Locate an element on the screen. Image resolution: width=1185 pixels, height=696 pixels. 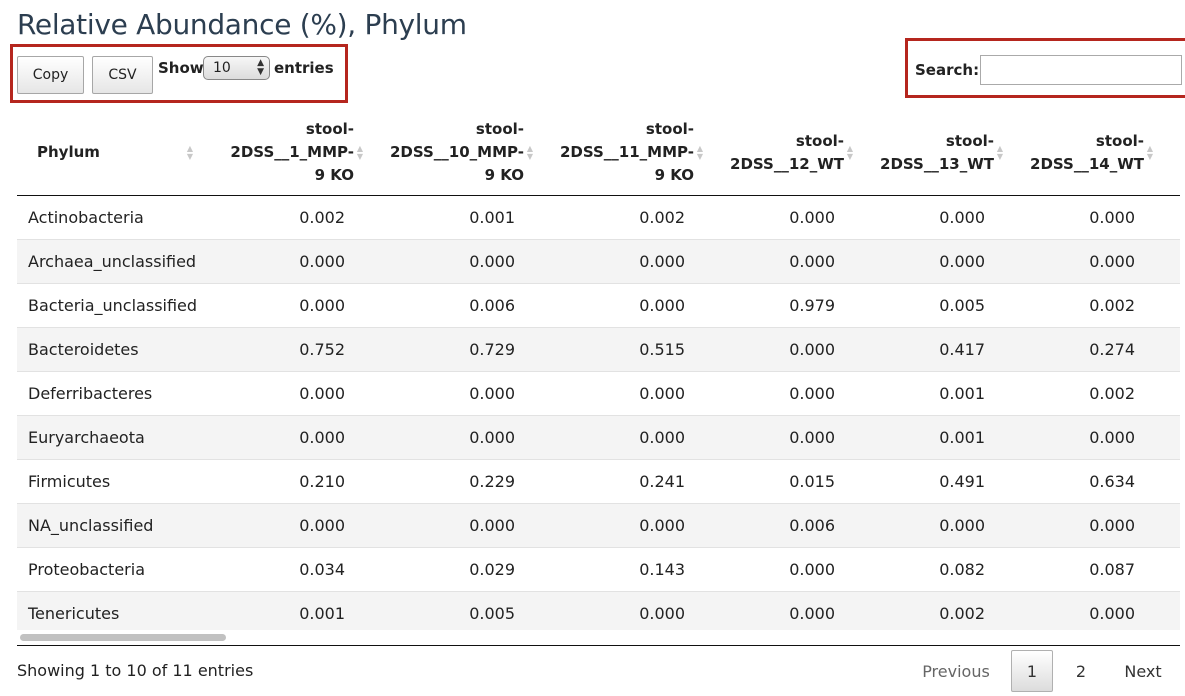
page-title: Relative Abundance (%), Phylum is located at coordinates (242, 24).